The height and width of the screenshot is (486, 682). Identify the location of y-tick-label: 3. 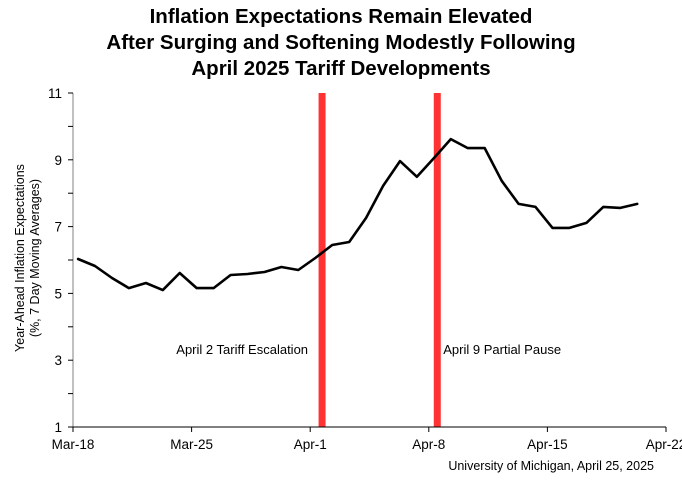
(58, 360).